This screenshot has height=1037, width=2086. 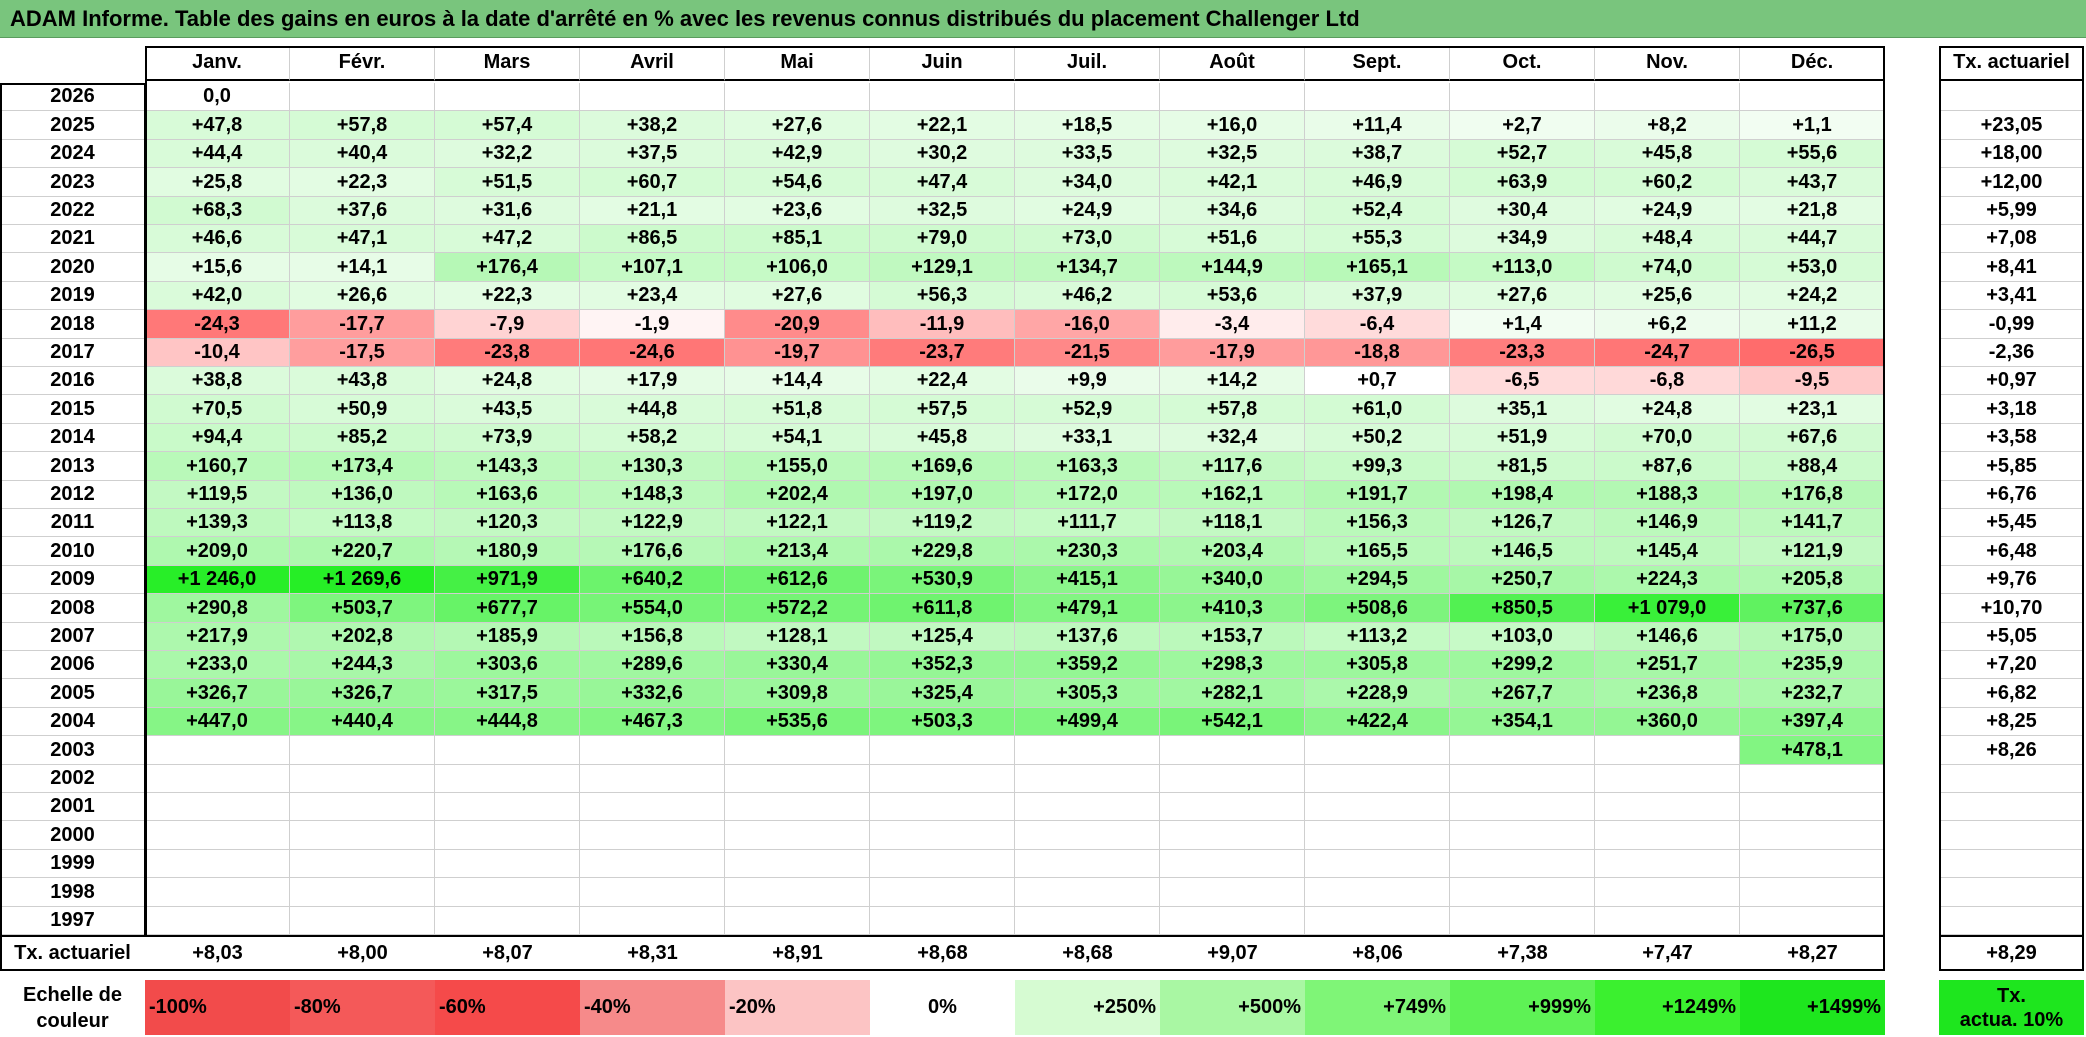 I want to click on gain-cell: +119,2, so click(x=942, y=523).